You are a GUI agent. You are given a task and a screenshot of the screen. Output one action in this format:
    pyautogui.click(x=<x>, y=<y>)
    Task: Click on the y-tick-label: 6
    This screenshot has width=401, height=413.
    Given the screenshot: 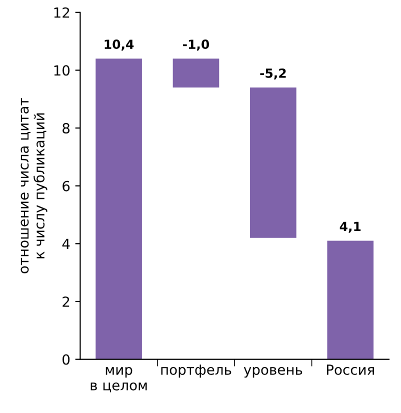 What is the action you would take?
    pyautogui.click(x=66, y=186)
    